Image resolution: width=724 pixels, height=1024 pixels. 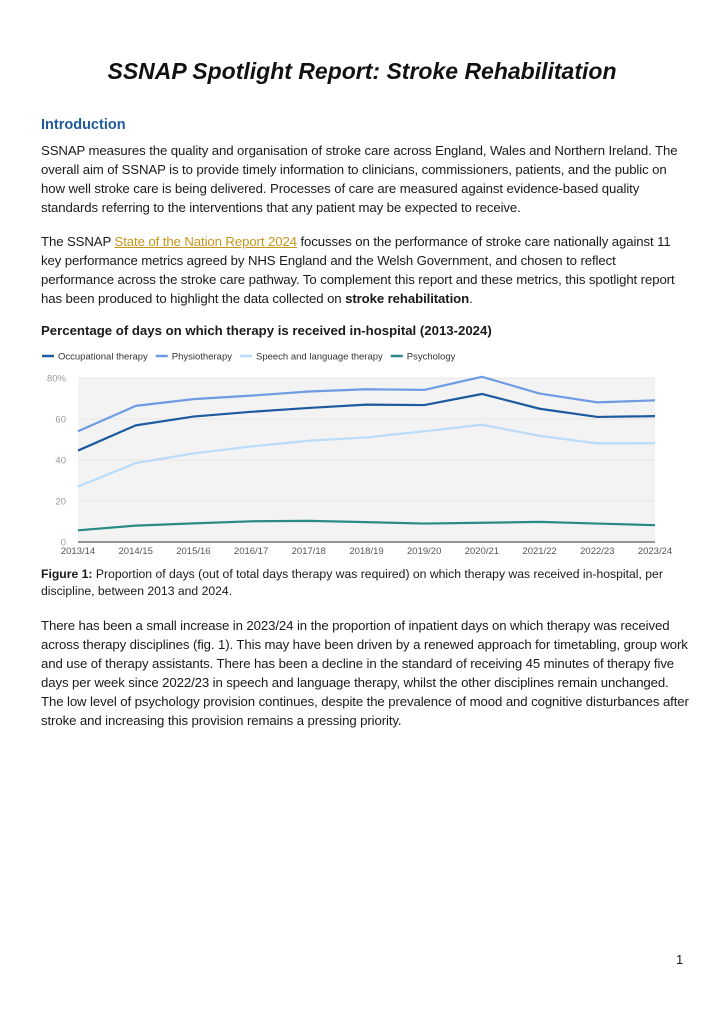 I want to click on page-number: 1, so click(x=680, y=959).